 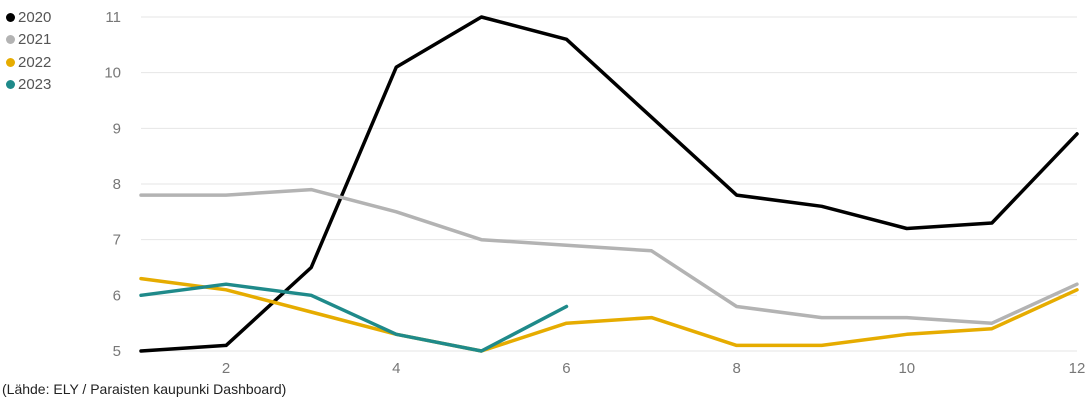 I want to click on legend-label: 2023, so click(x=35, y=85).